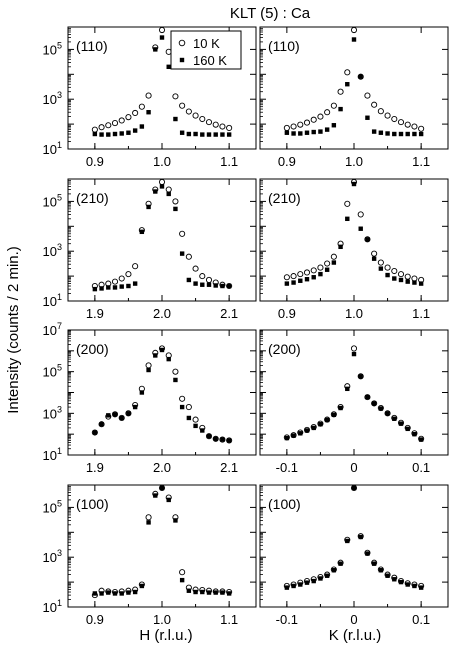 The height and width of the screenshot is (649, 457). Describe the element at coordinates (182, 43) in the screenshot. I see `legend-marker-open-circle` at that location.